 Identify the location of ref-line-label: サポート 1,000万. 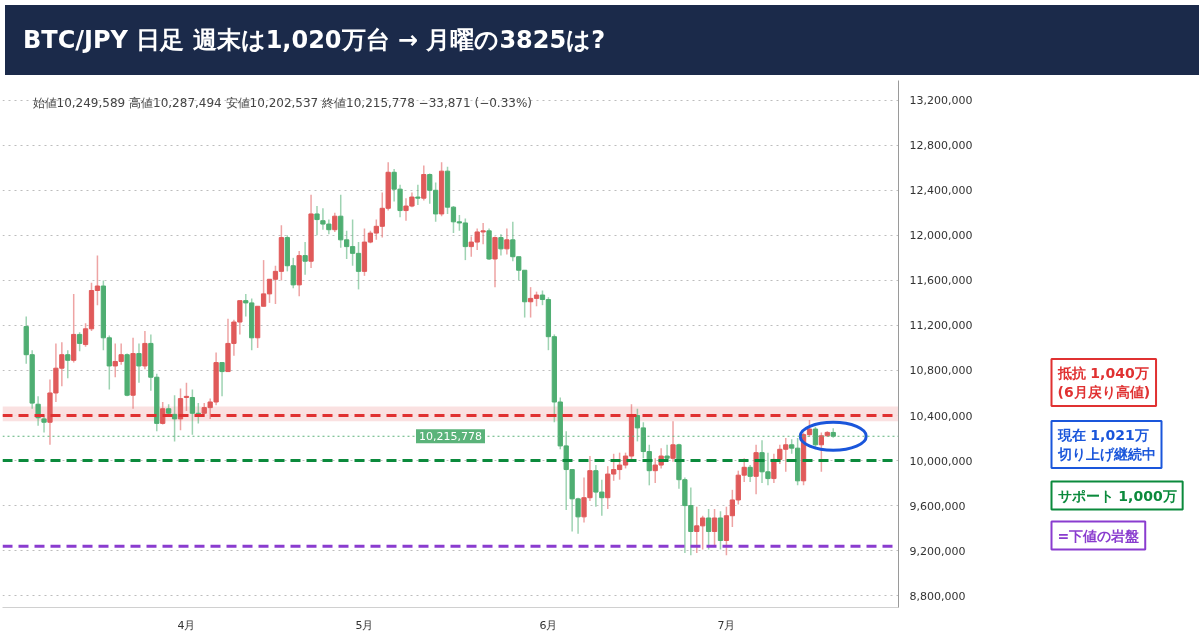
(1117, 495).